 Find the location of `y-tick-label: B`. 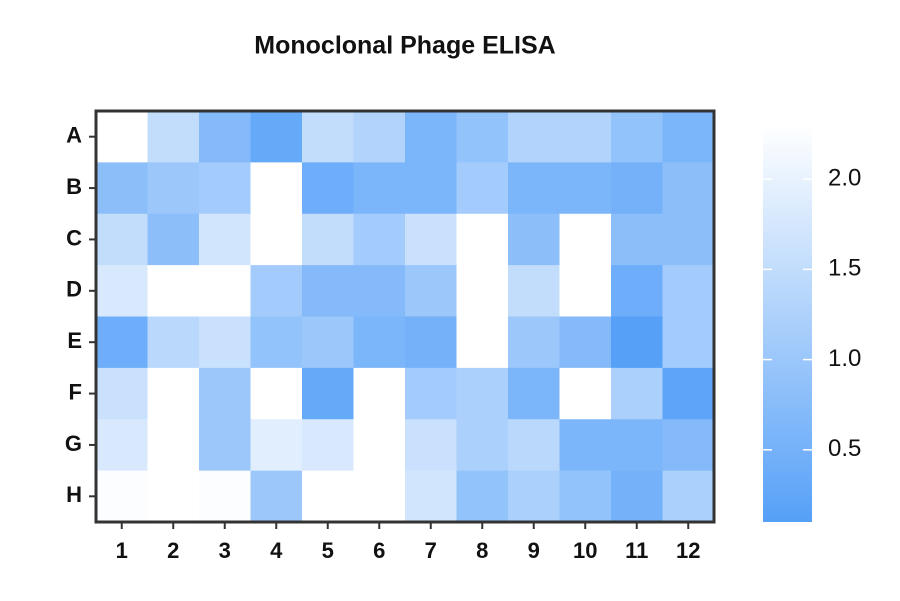

y-tick-label: B is located at coordinates (74, 186).